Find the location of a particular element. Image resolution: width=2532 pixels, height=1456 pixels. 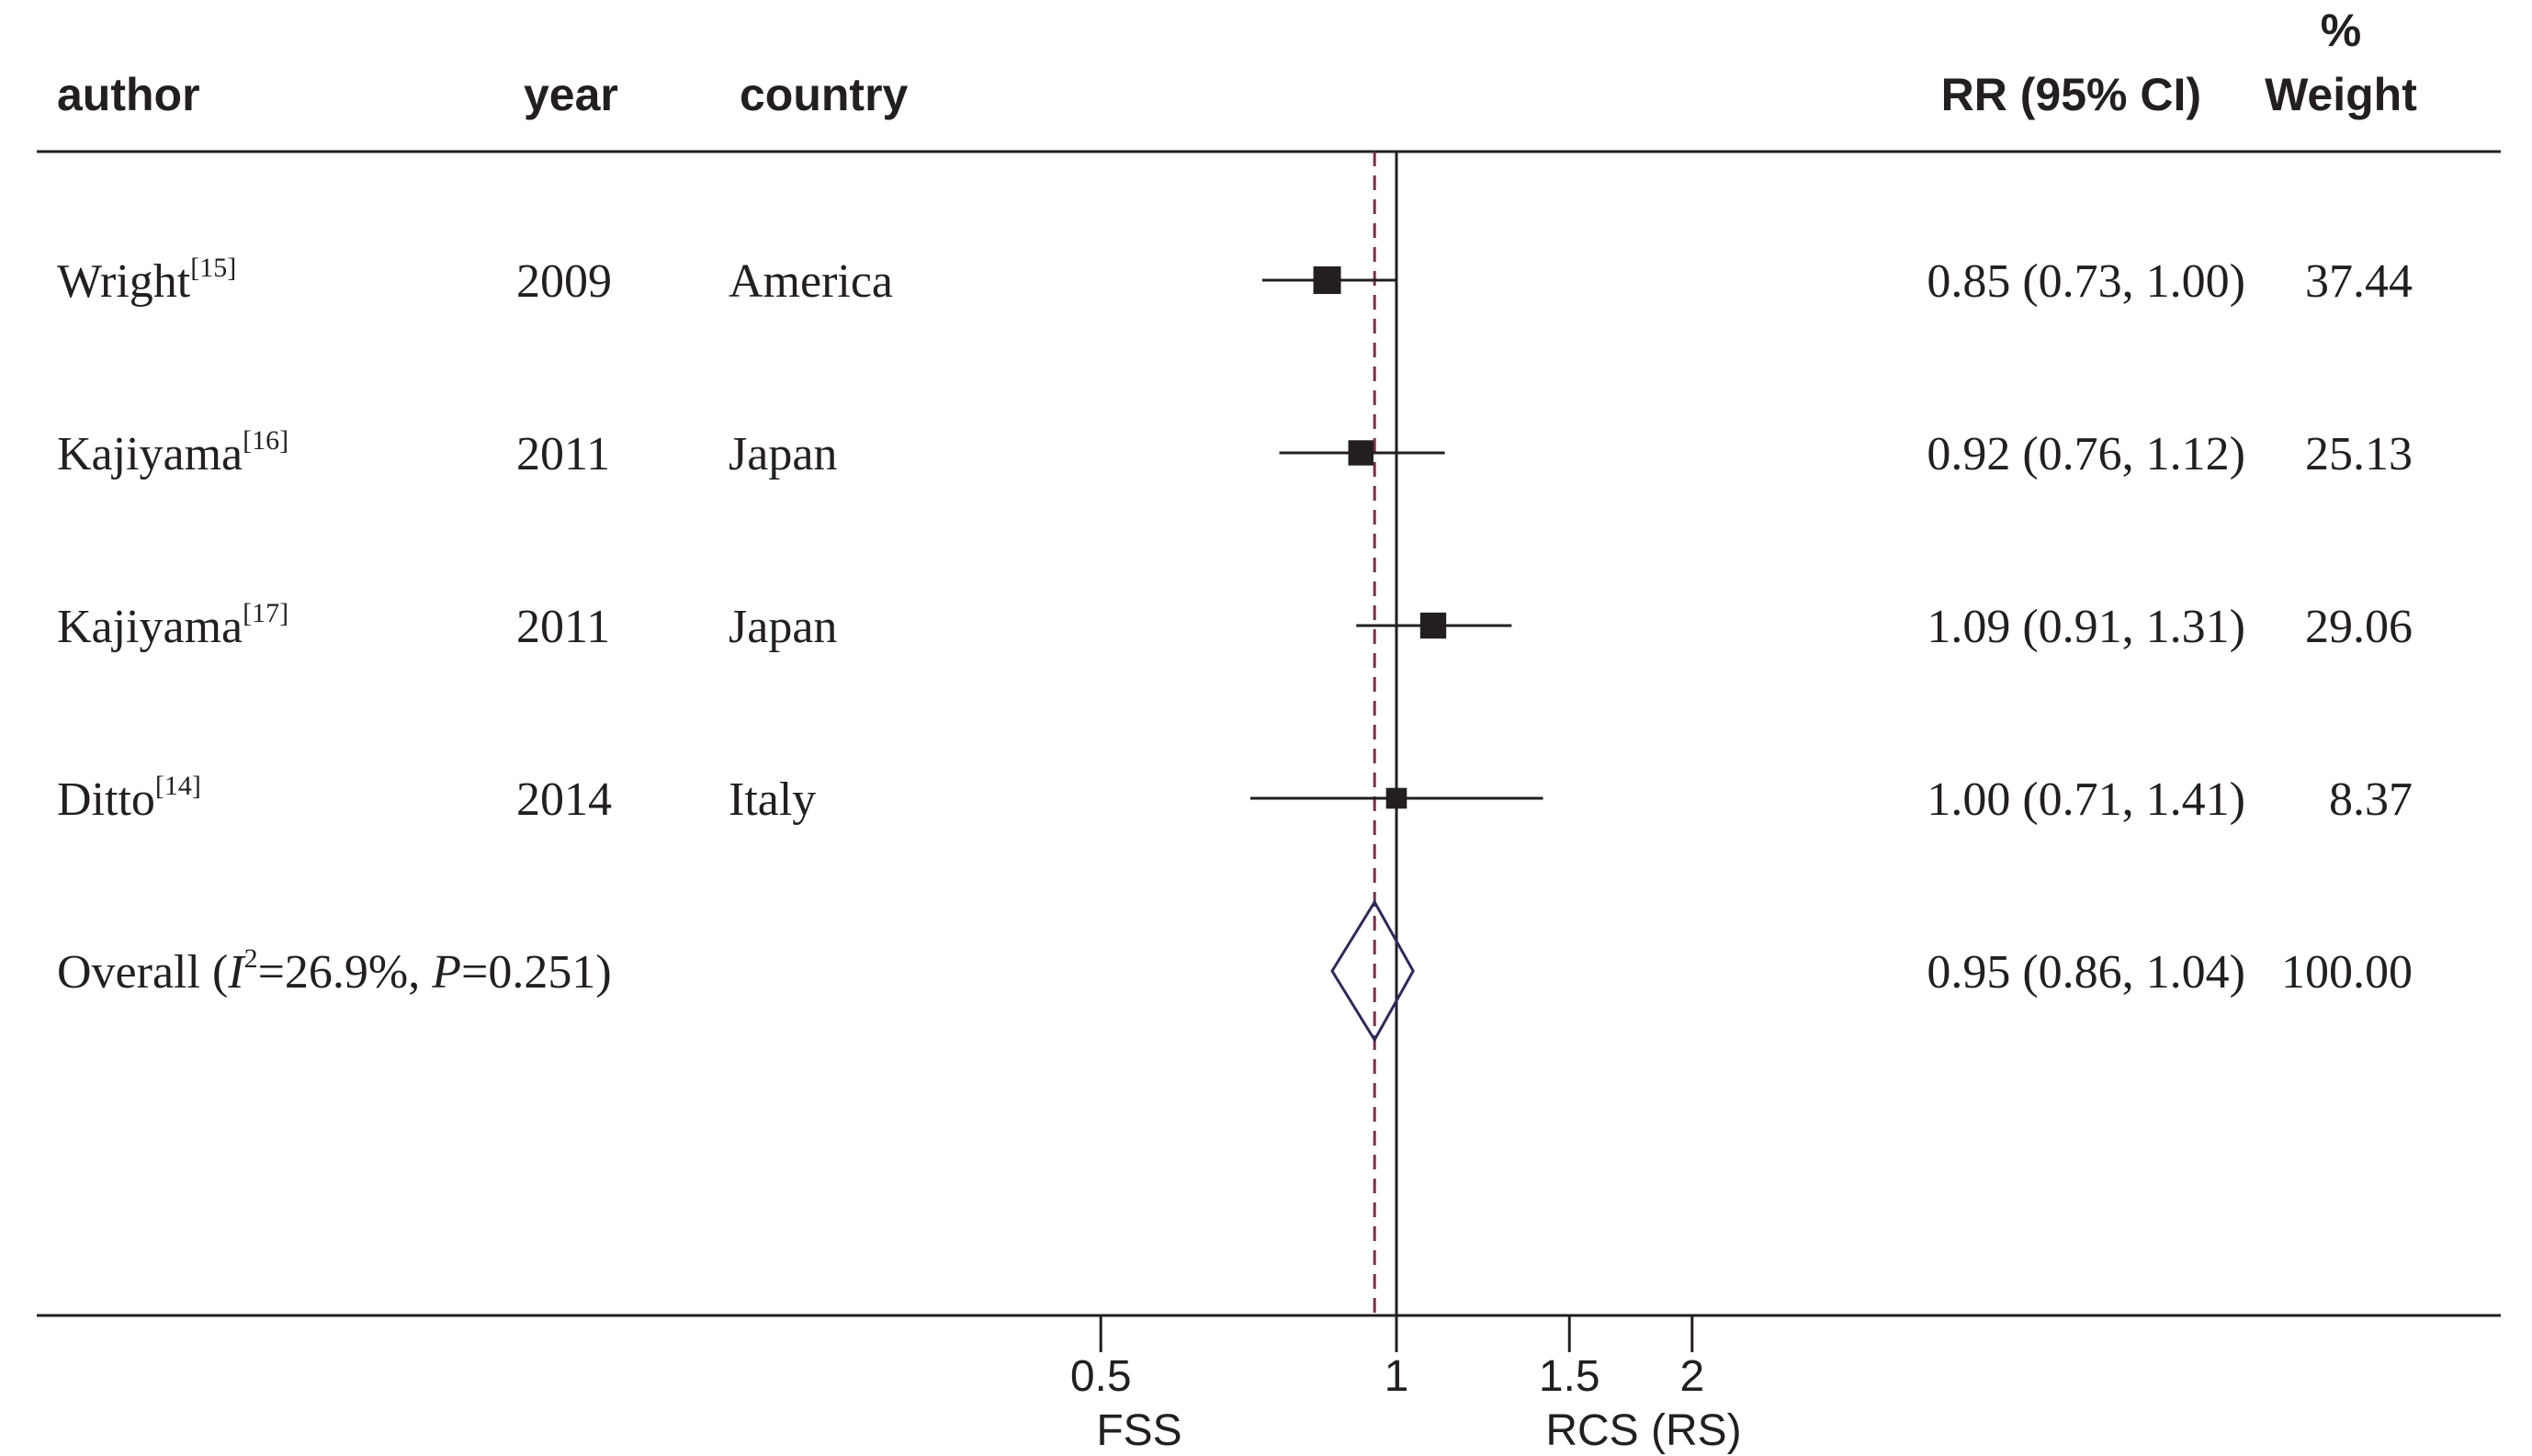

overall-i2-exponent: 2 is located at coordinates (251, 958).